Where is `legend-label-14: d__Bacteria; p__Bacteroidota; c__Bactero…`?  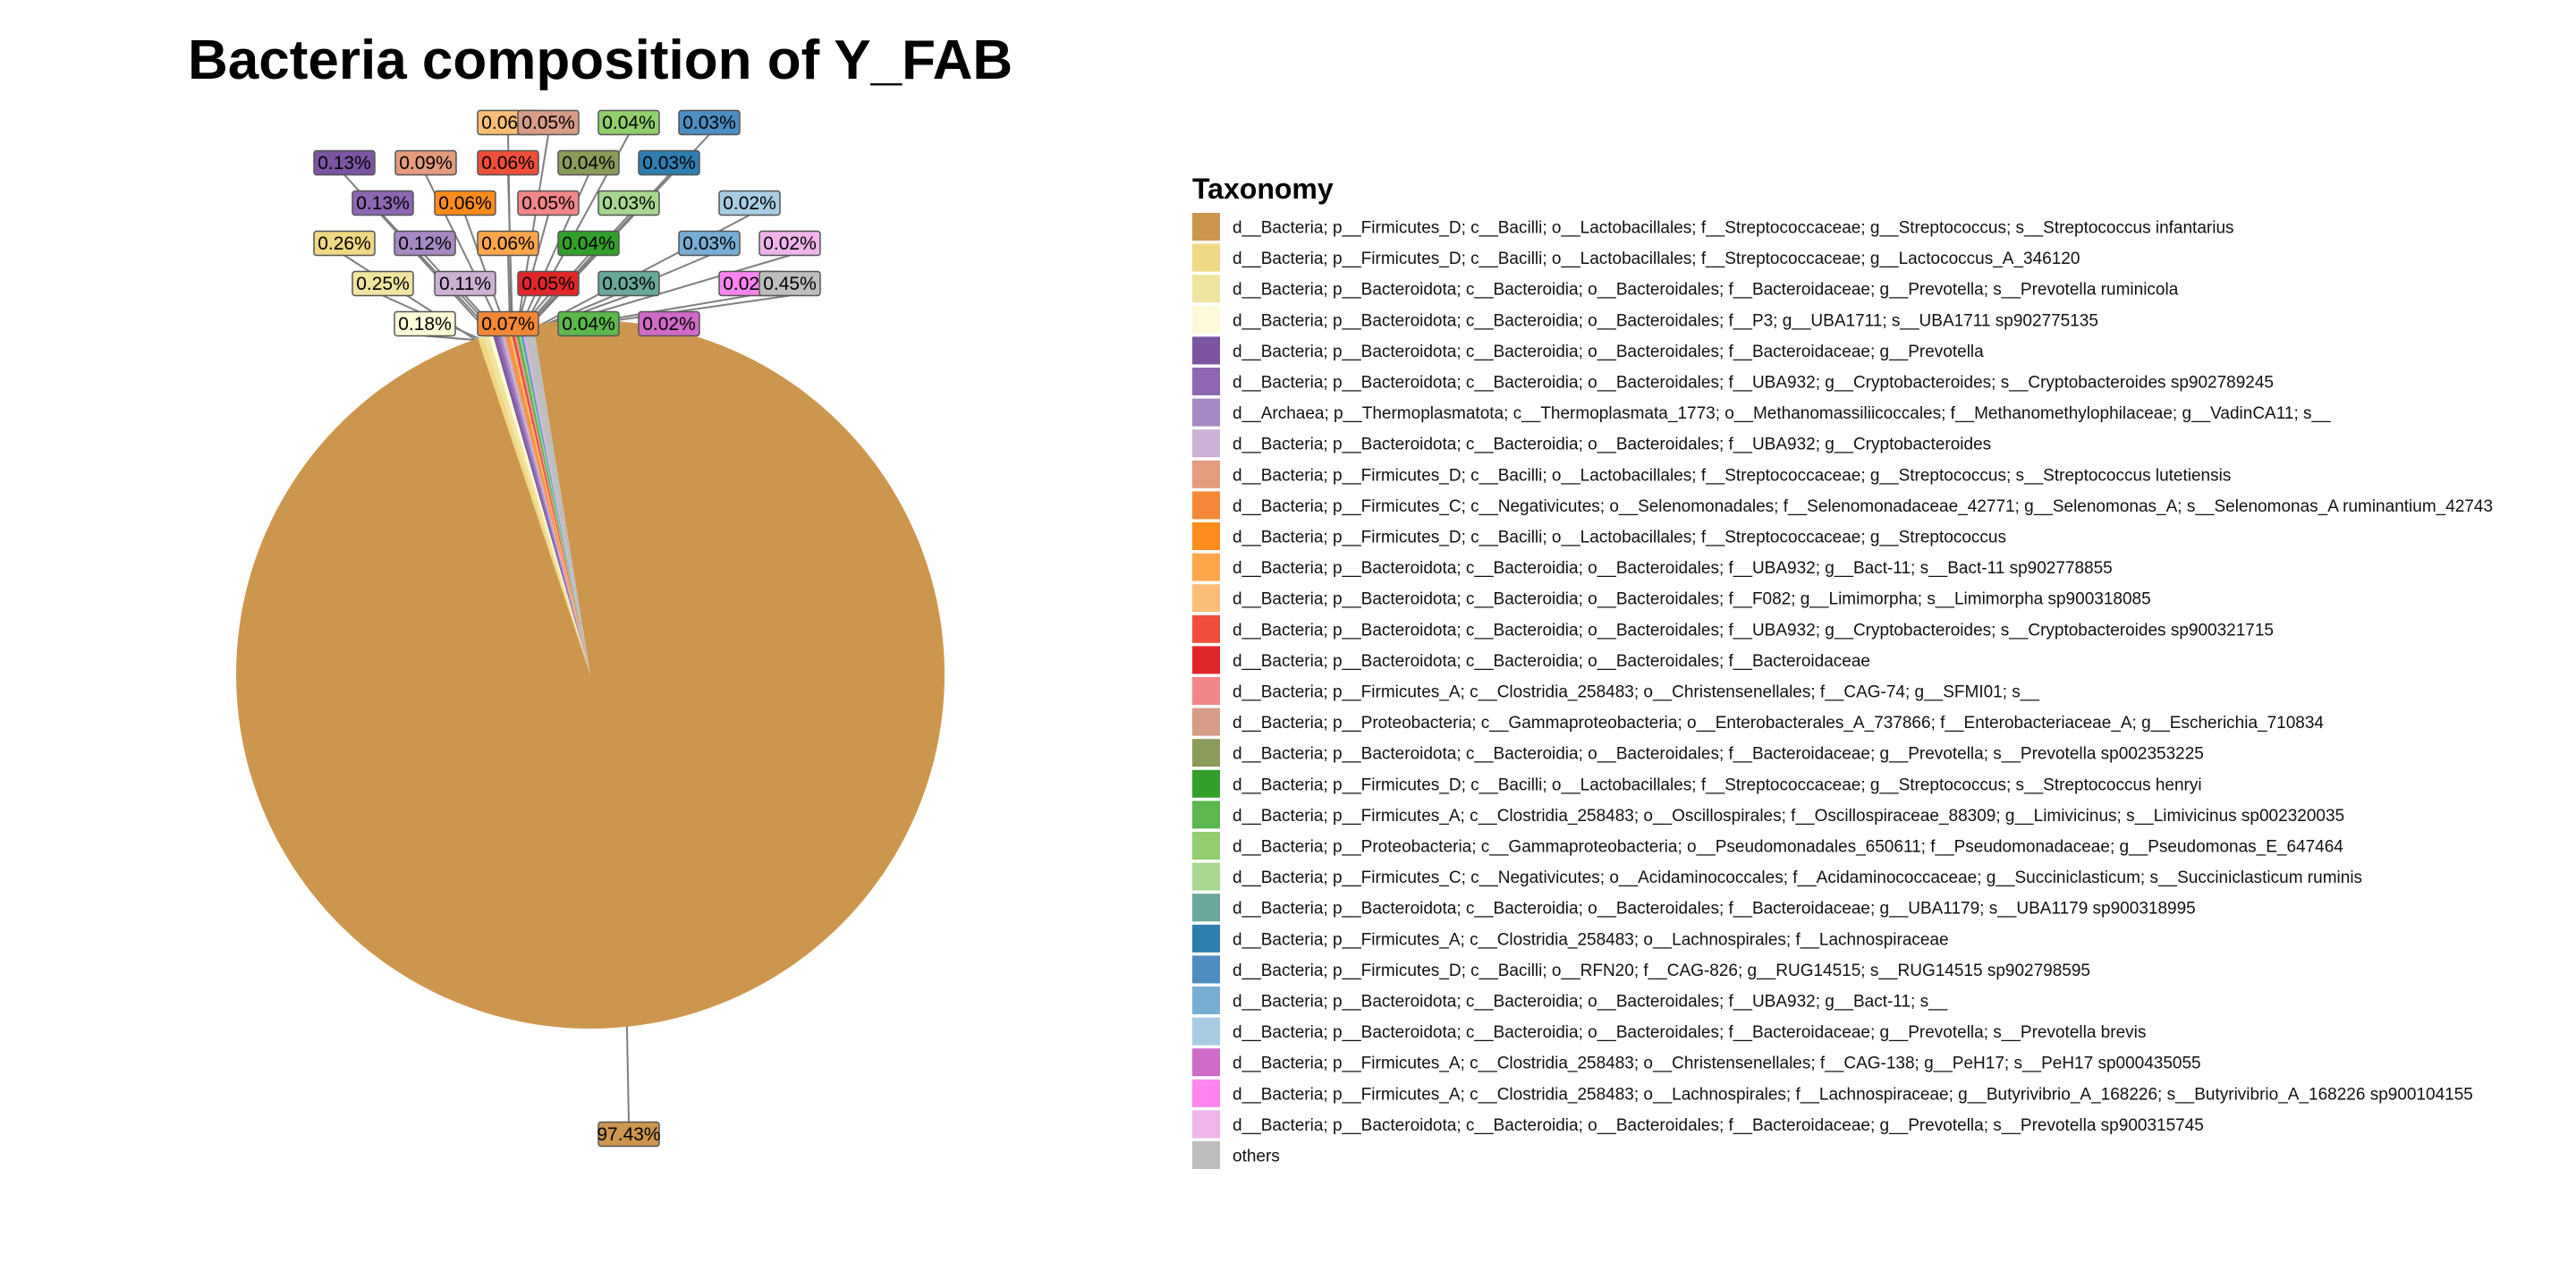
legend-label-14: d__Bacteria; p__Bacteroidota; c__Bactero… is located at coordinates (1753, 630).